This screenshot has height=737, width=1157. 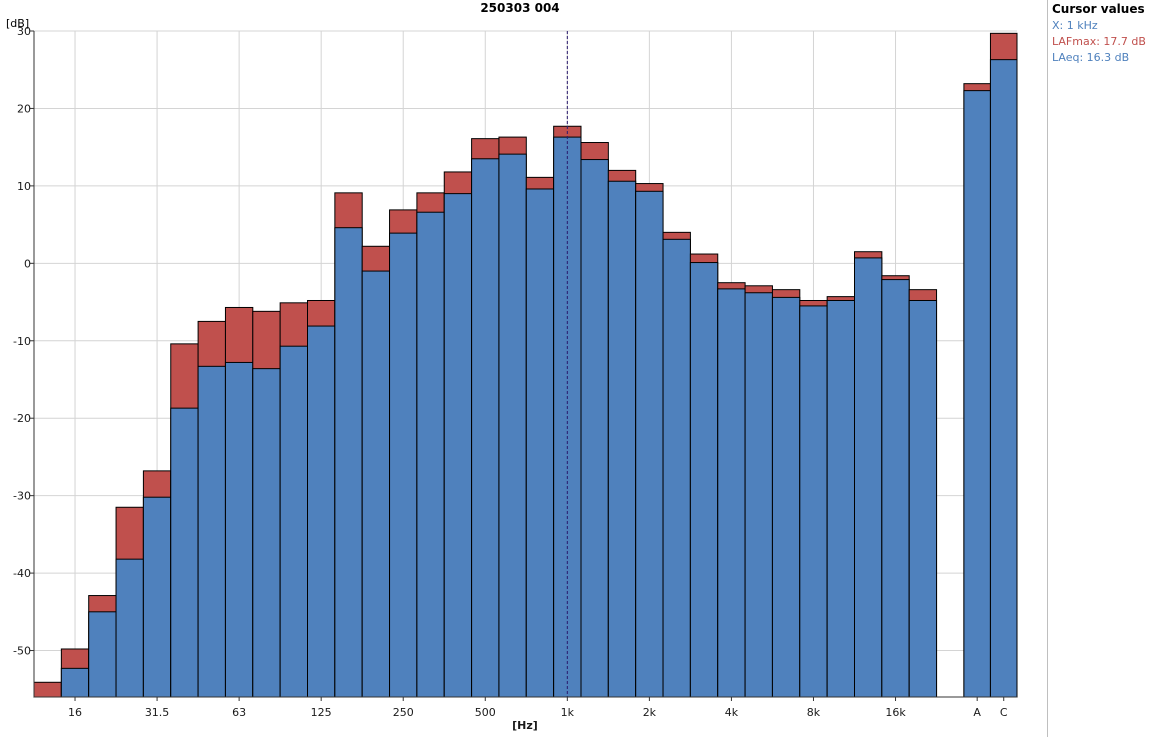 What do you see at coordinates (321, 712) in the screenshot?
I see `x-tick-label: 125` at bounding box center [321, 712].